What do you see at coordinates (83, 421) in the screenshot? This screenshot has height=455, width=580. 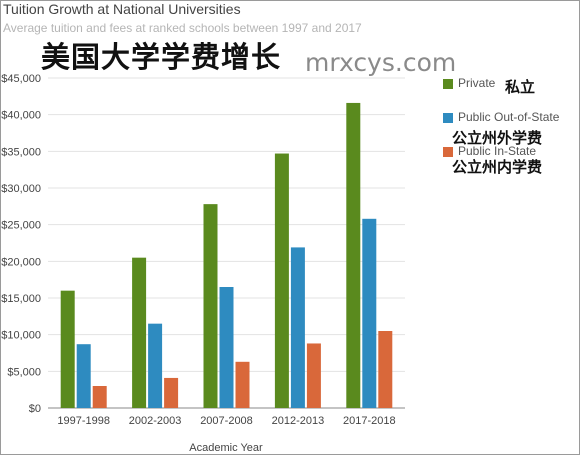 I see `x-tick-label: 1997-1998` at bounding box center [83, 421].